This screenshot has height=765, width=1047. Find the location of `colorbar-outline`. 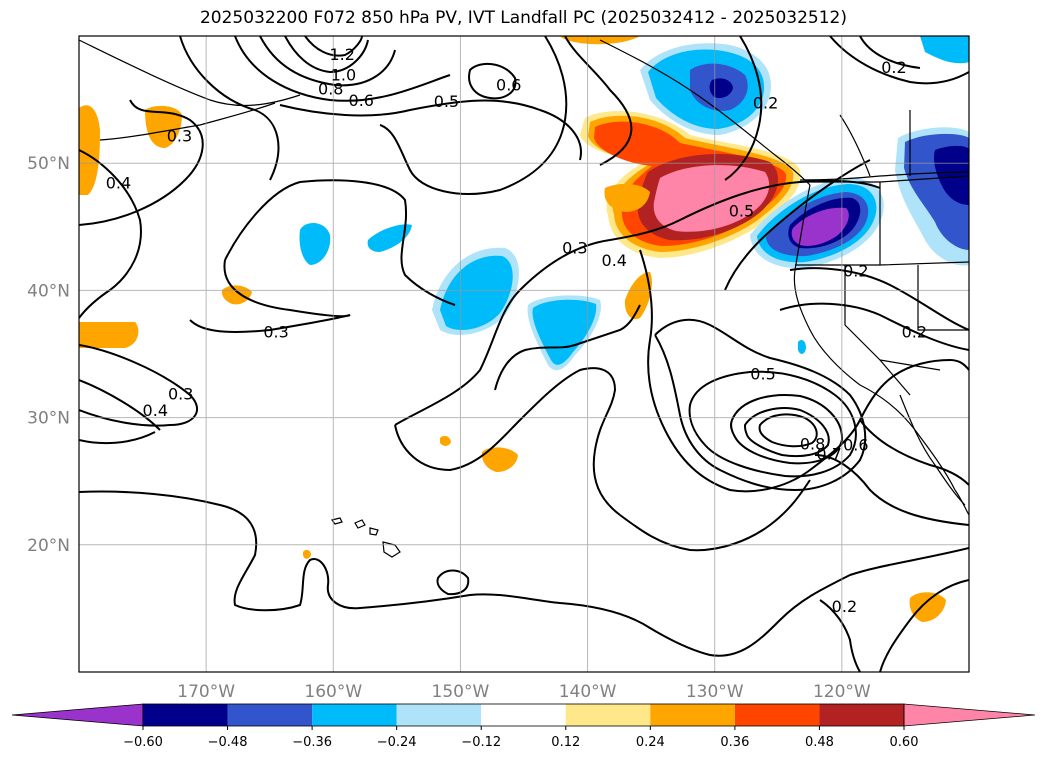

colorbar-outline is located at coordinates (523, 715).